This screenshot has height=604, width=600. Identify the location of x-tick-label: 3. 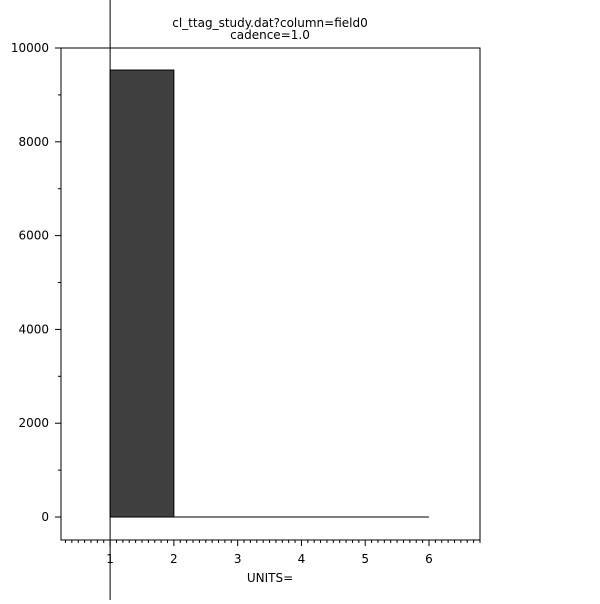
(238, 559).